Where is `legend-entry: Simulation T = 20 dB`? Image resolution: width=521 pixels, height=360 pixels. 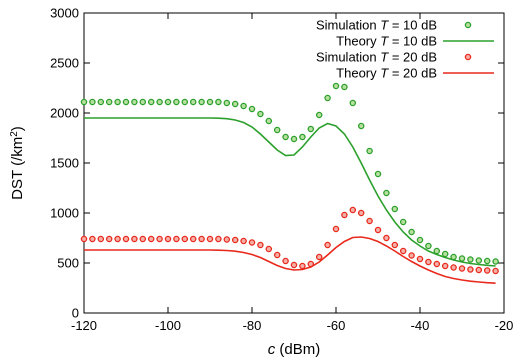 legend-entry: Simulation T = 20 dB is located at coordinates (394, 57).